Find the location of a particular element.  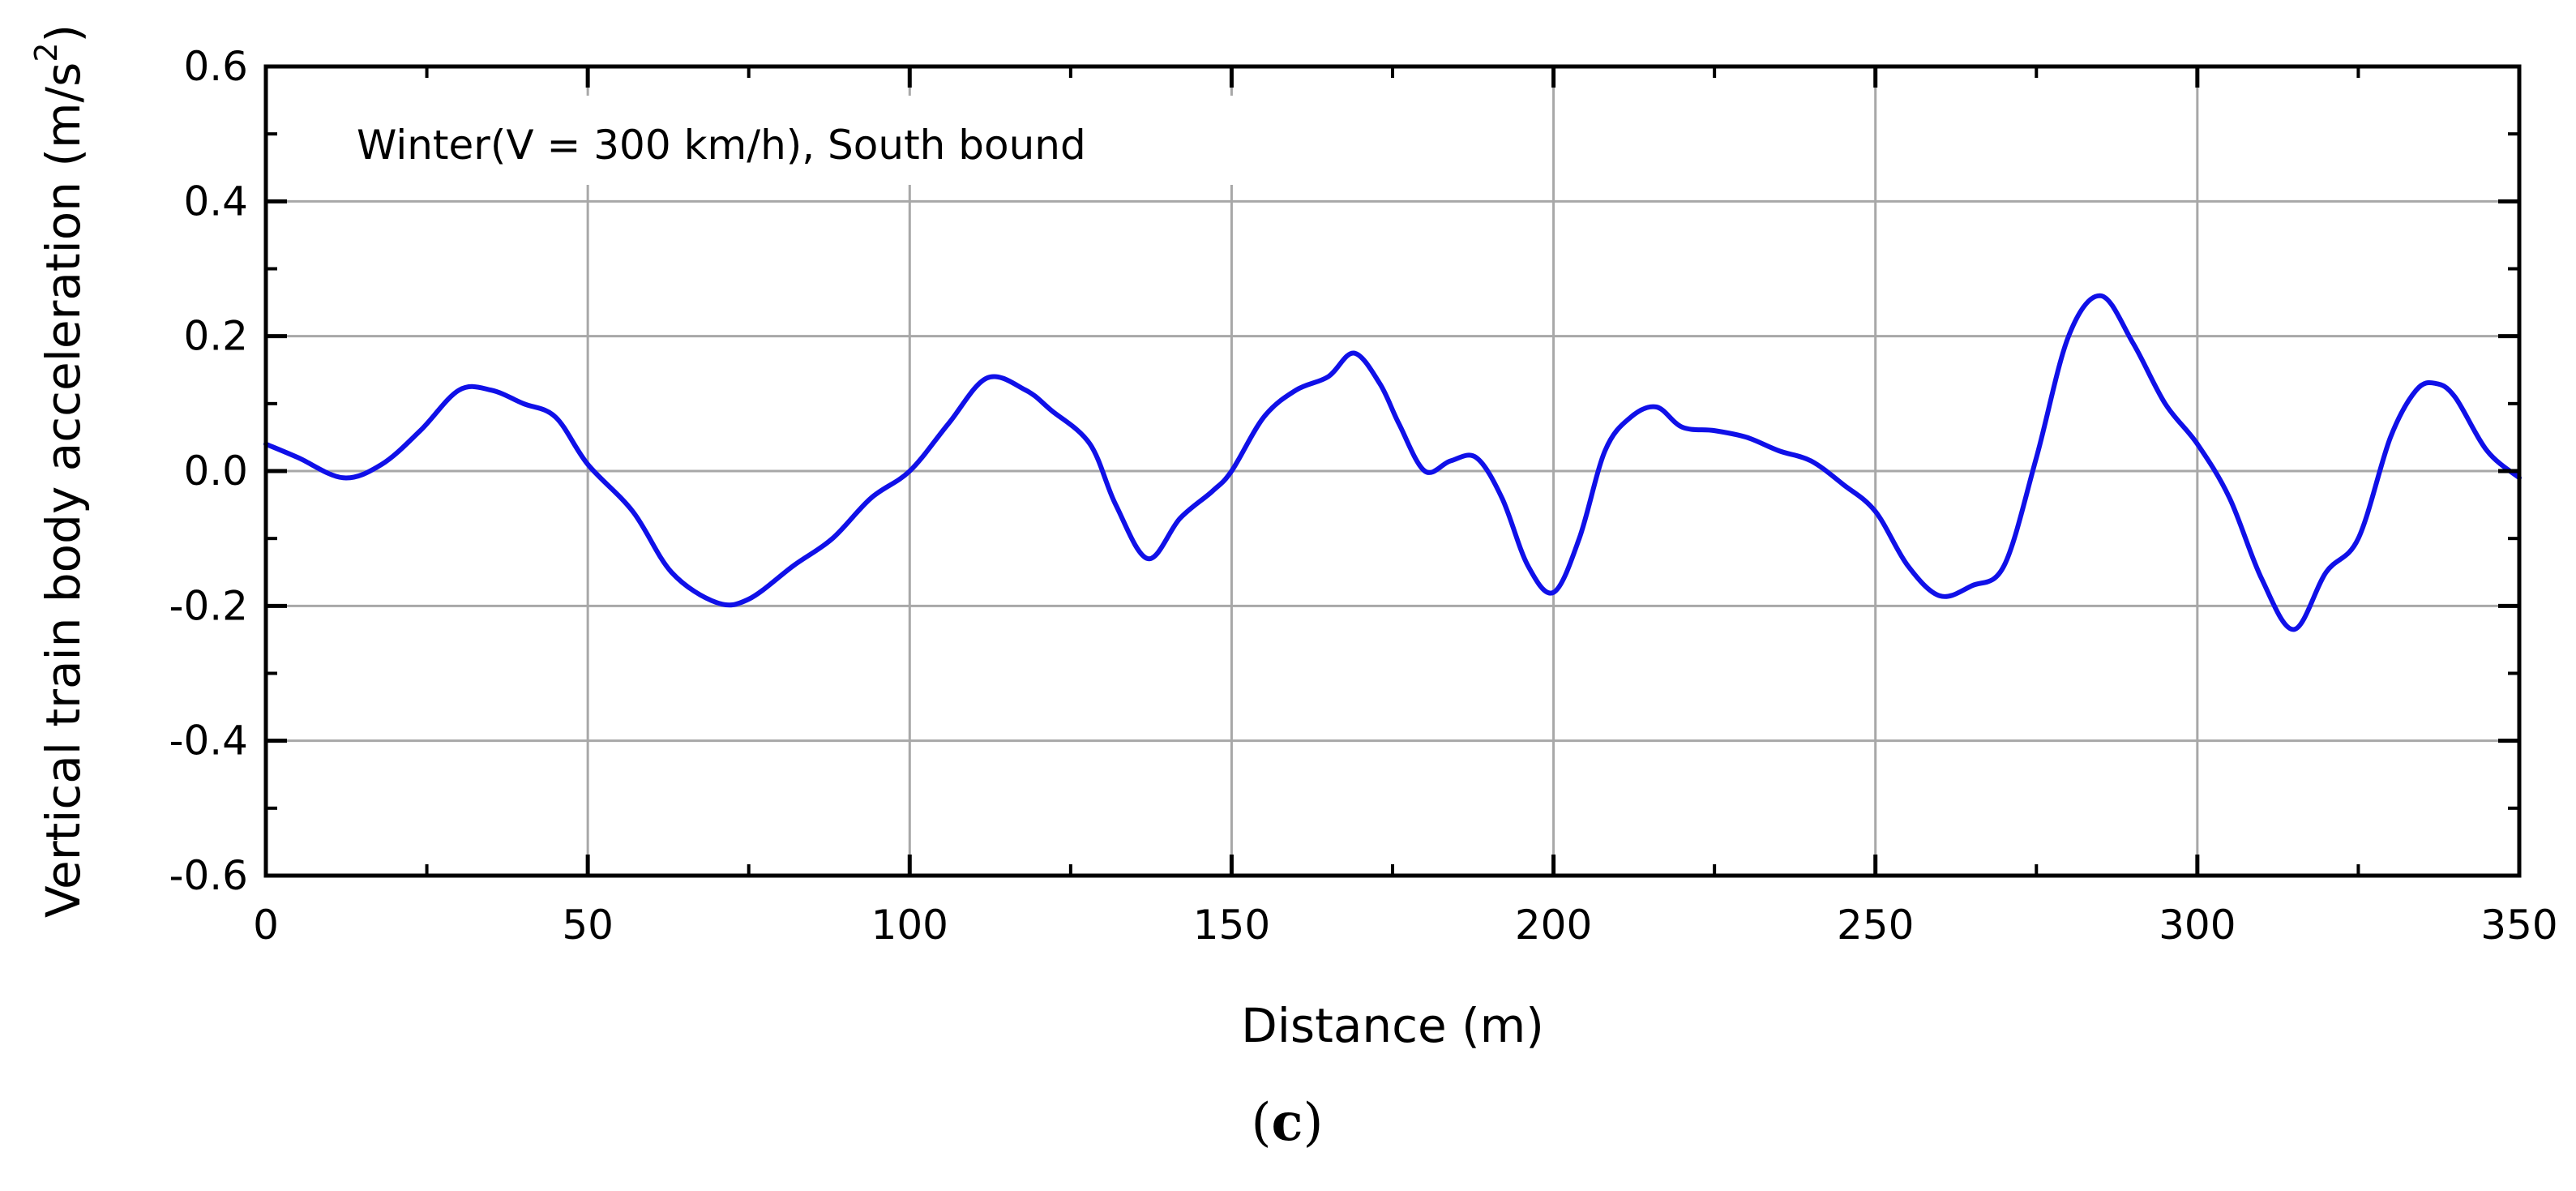

x-tick-label: 150 is located at coordinates (1231, 925).